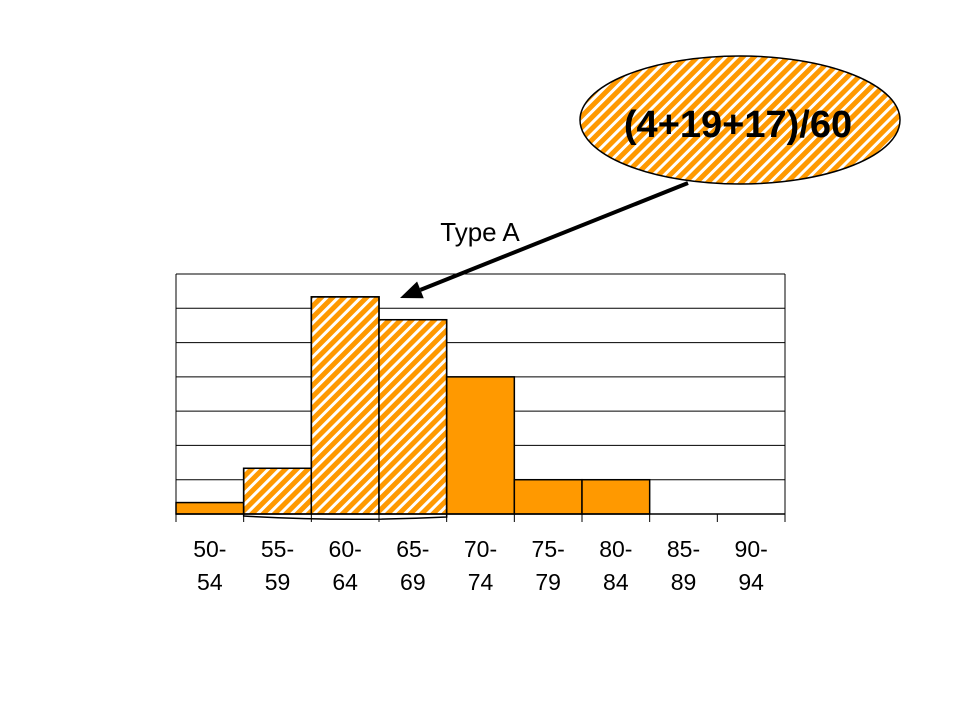 The width and height of the screenshot is (960, 720). What do you see at coordinates (683, 565) in the screenshot?
I see `x-tick-label: 85-89` at bounding box center [683, 565].